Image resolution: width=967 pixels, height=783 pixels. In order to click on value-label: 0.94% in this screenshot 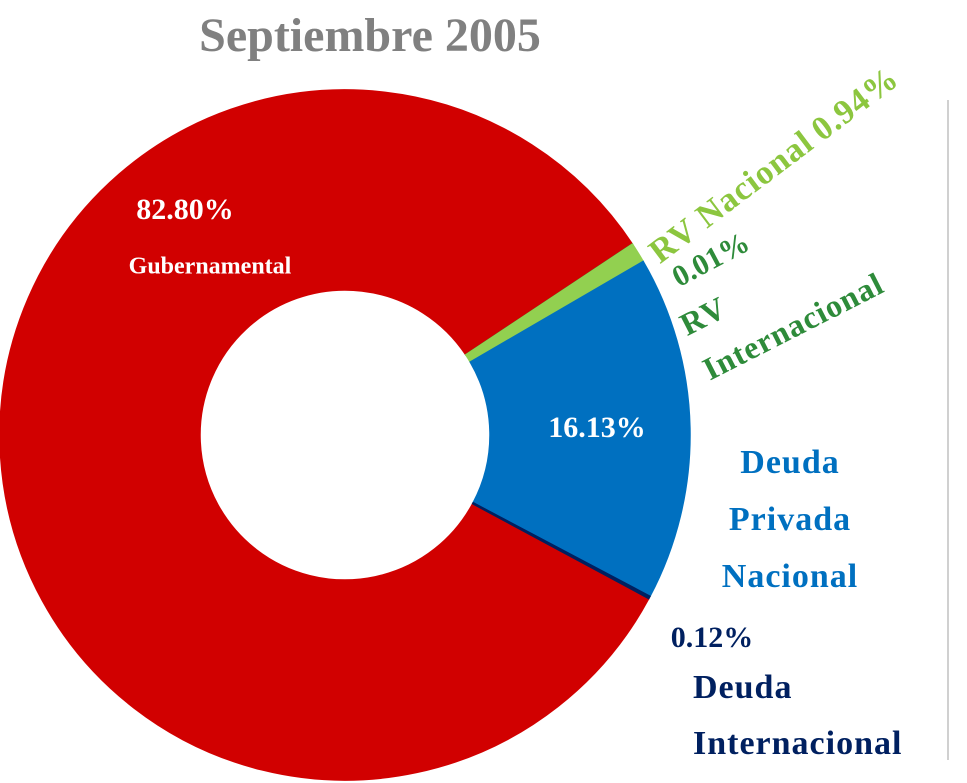, I will do `click(855, 103)`.